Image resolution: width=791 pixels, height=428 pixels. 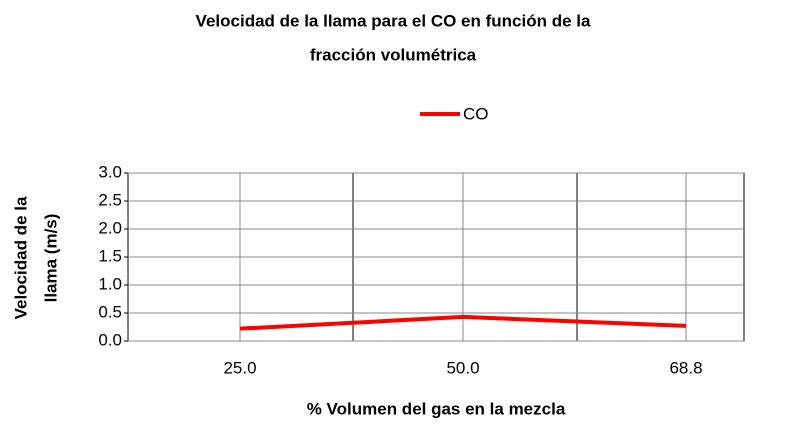 What do you see at coordinates (436, 408) in the screenshot?
I see `x-axis-label: % Volumen del gas en la mezcla` at bounding box center [436, 408].